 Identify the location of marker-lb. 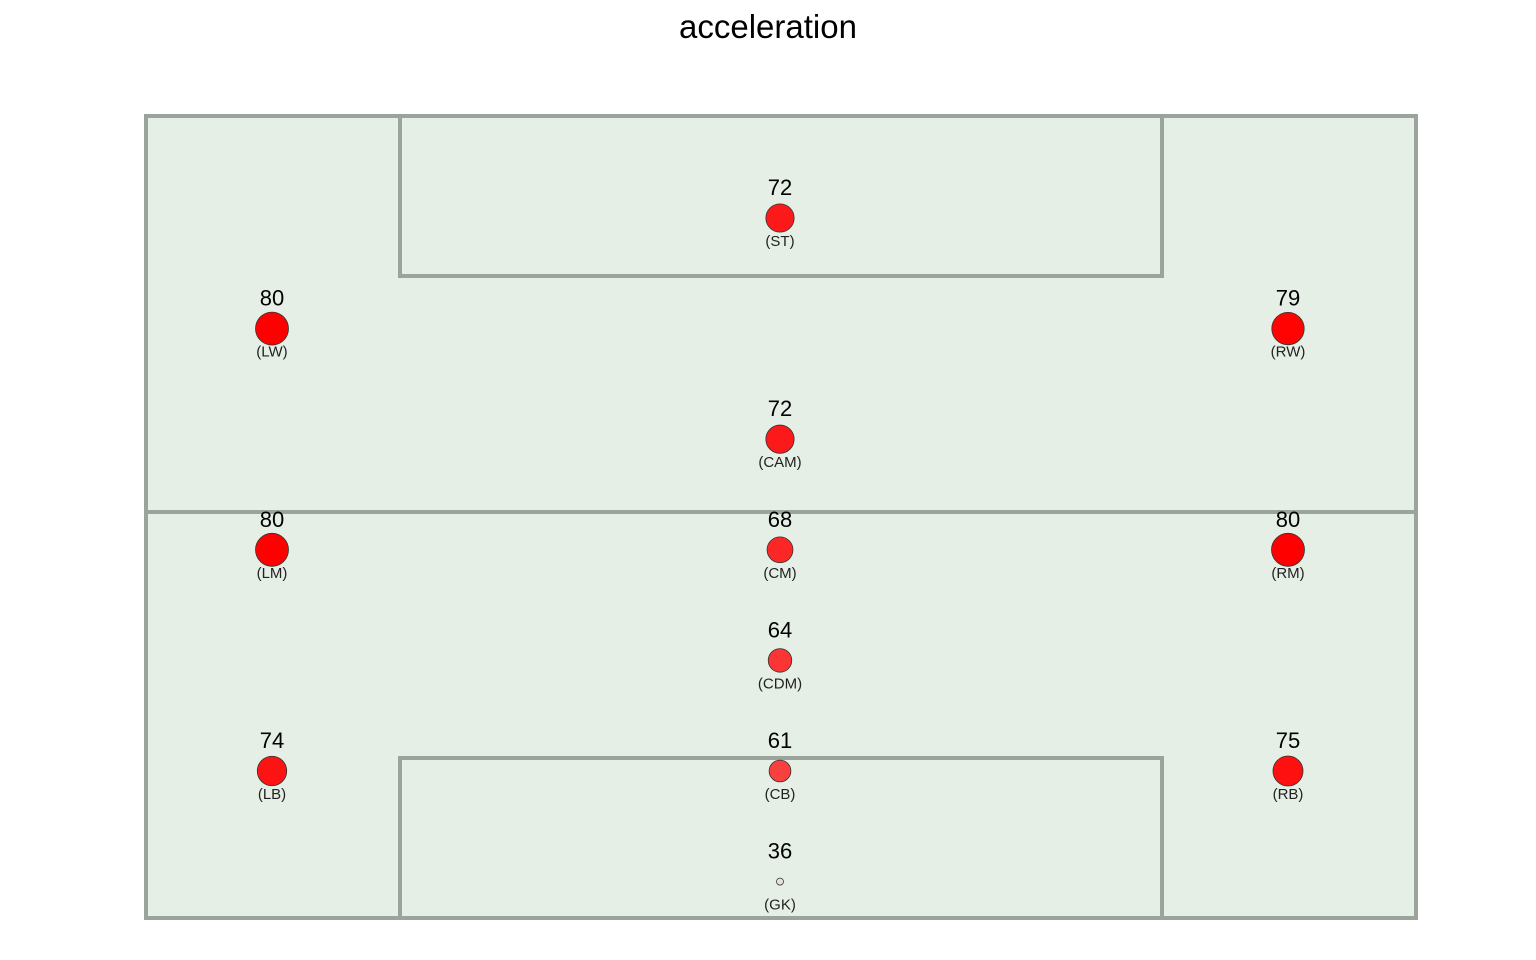
(272, 771).